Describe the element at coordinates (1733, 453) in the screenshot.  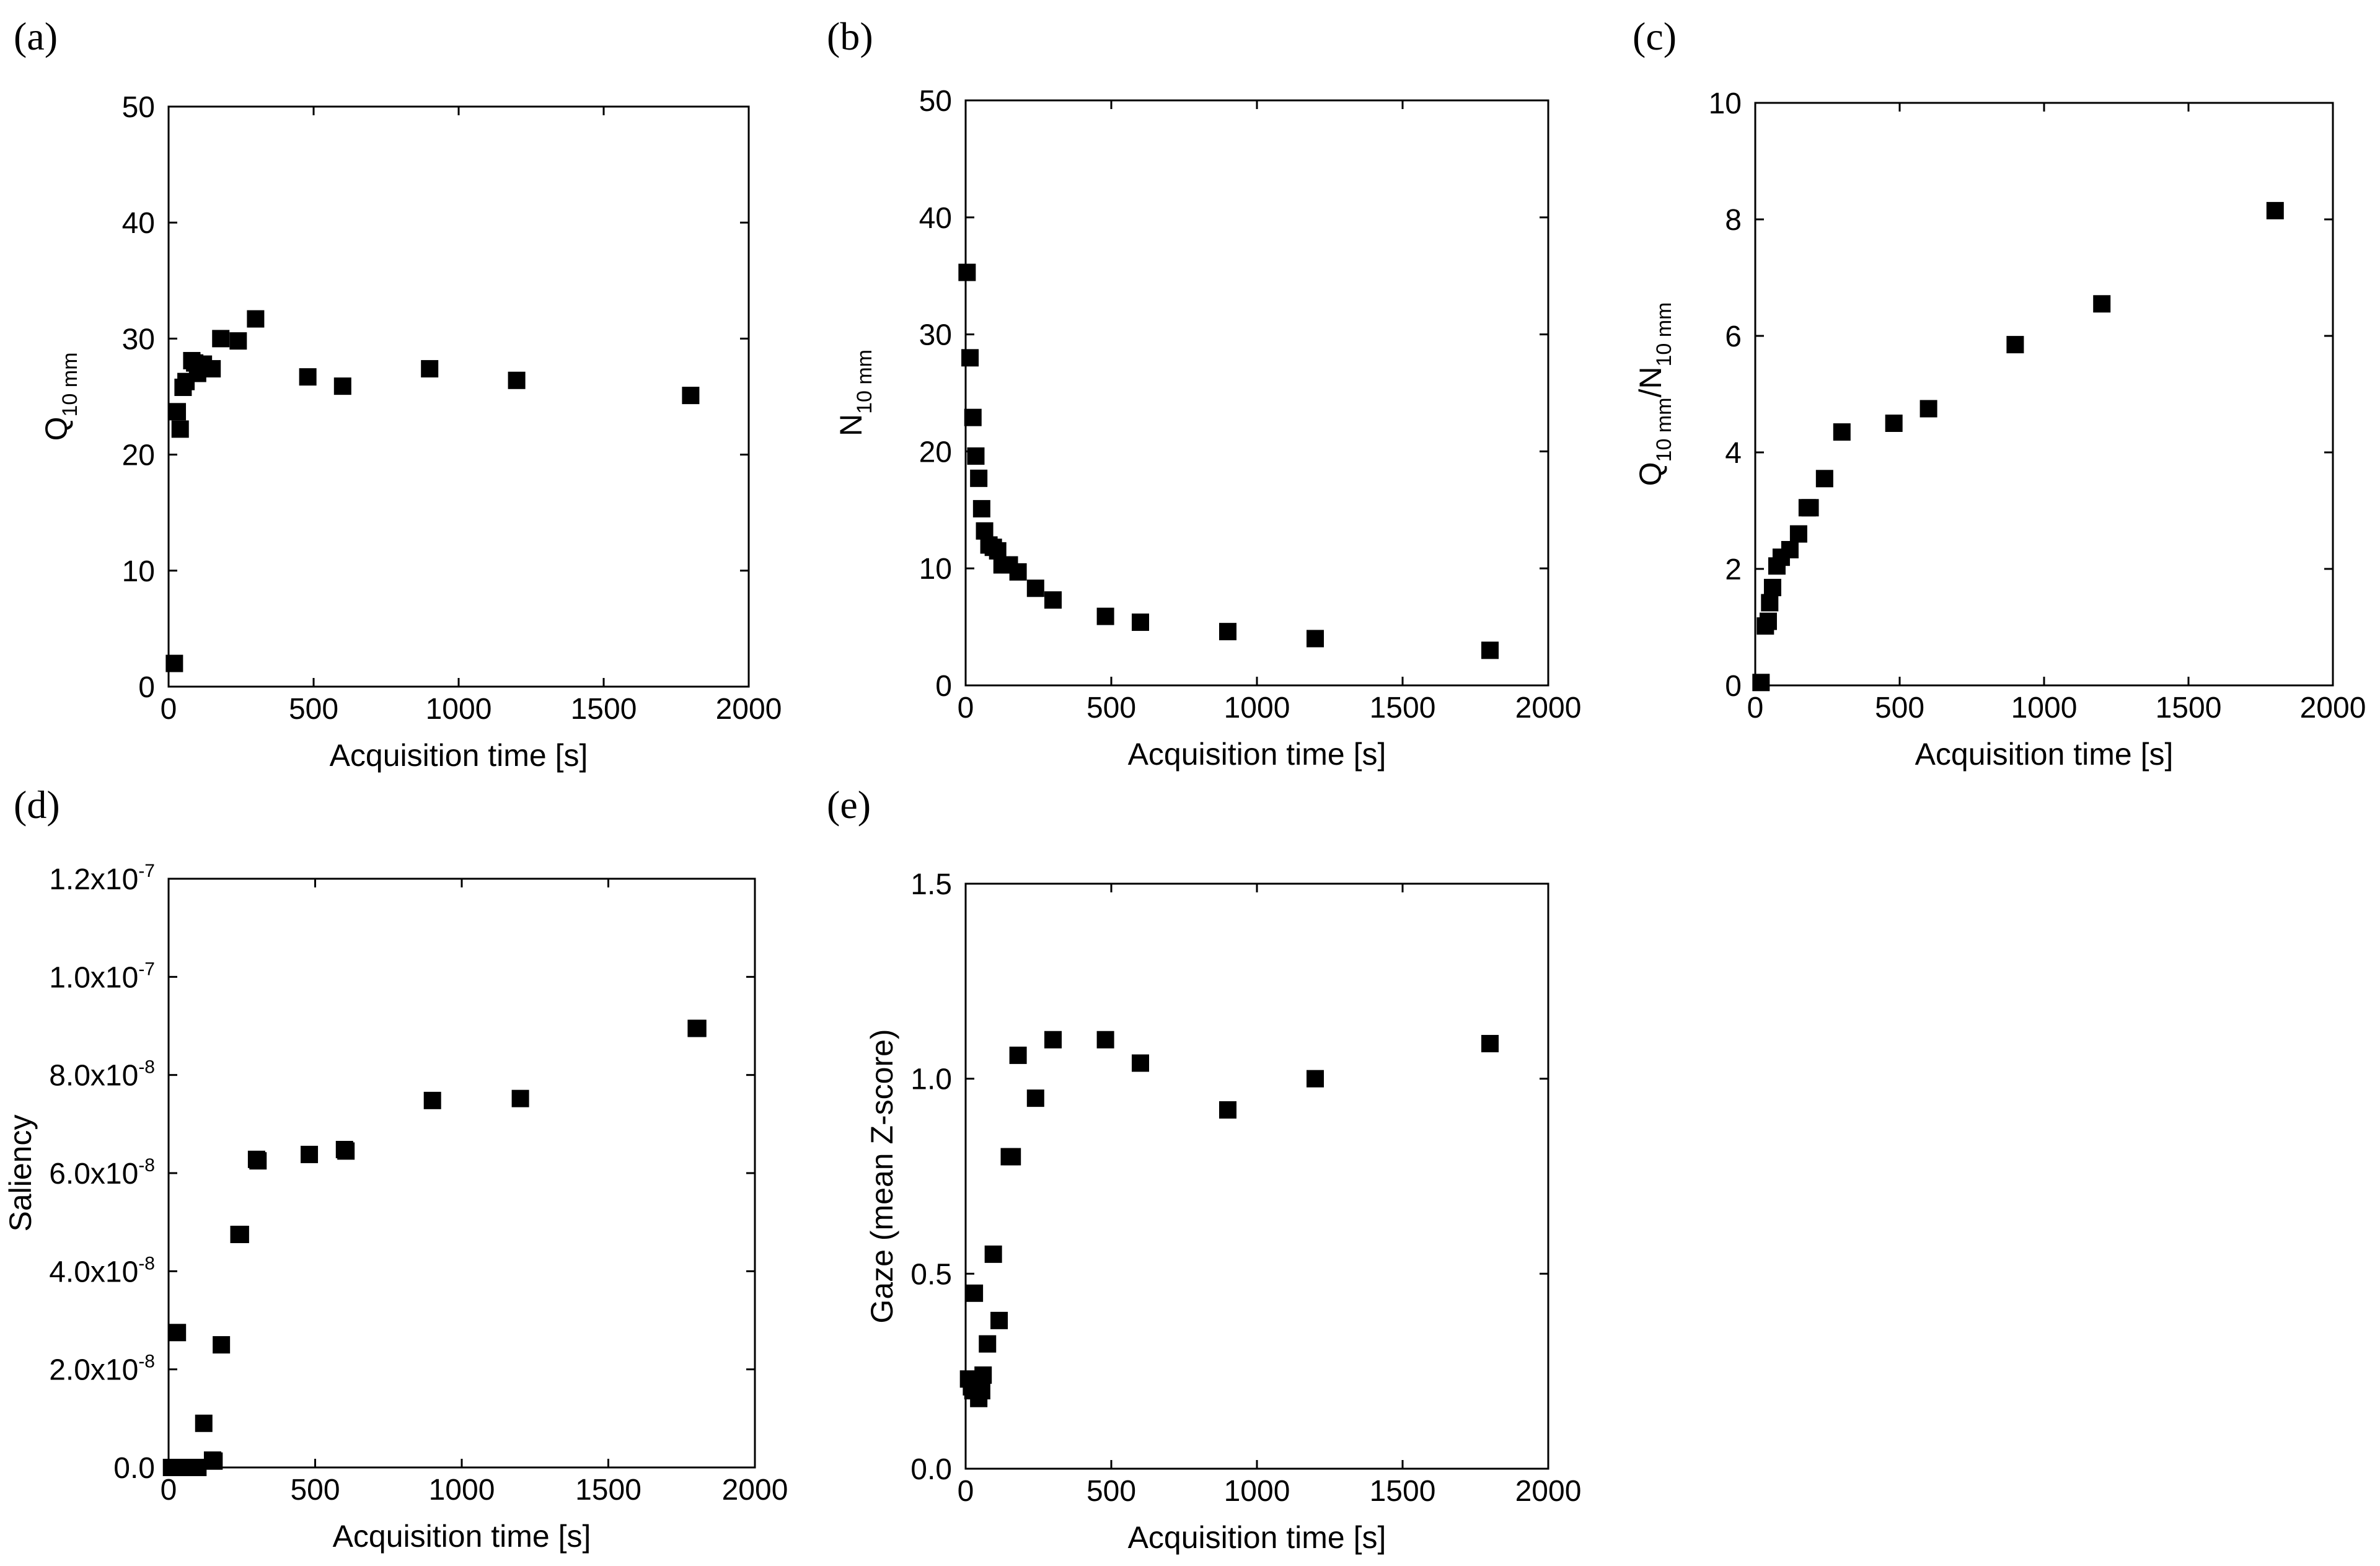
I see `y-tick-label: 4` at that location.